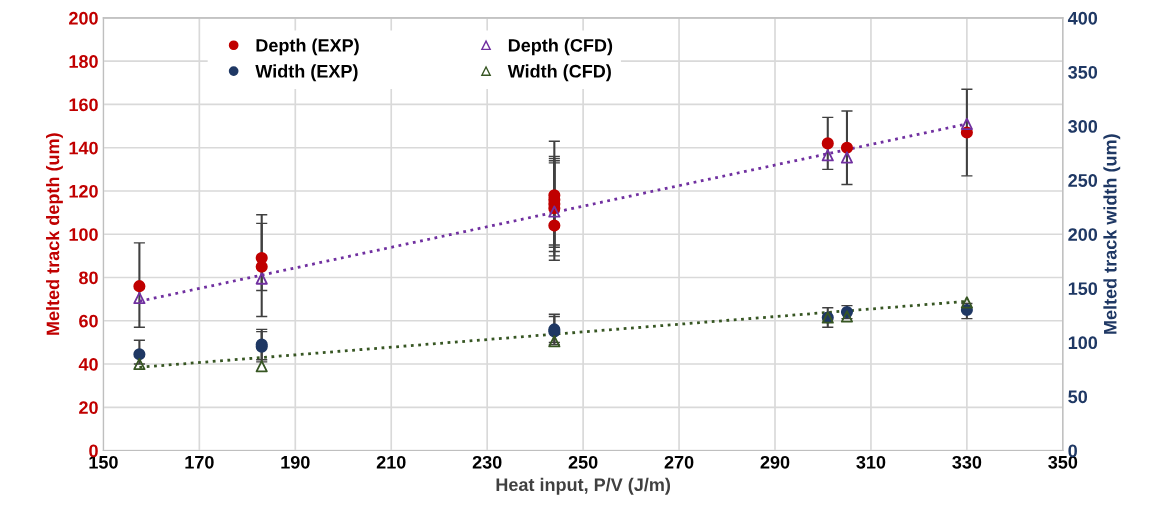 The image size is (1149, 512). Describe the element at coordinates (967, 462) in the screenshot. I see `x-tick-label: 330` at that location.